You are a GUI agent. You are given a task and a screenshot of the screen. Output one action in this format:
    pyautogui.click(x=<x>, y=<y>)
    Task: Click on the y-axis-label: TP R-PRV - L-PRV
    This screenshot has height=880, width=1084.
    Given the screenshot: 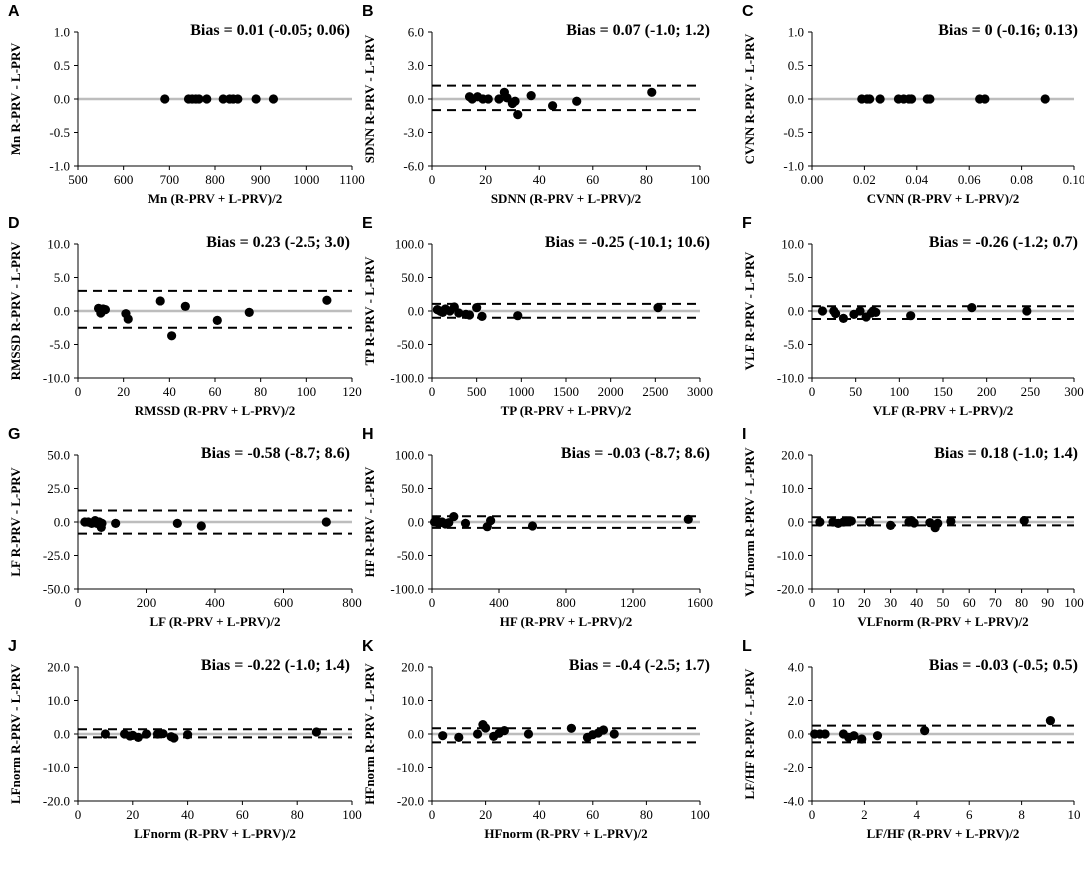 What is the action you would take?
    pyautogui.click(x=369, y=311)
    